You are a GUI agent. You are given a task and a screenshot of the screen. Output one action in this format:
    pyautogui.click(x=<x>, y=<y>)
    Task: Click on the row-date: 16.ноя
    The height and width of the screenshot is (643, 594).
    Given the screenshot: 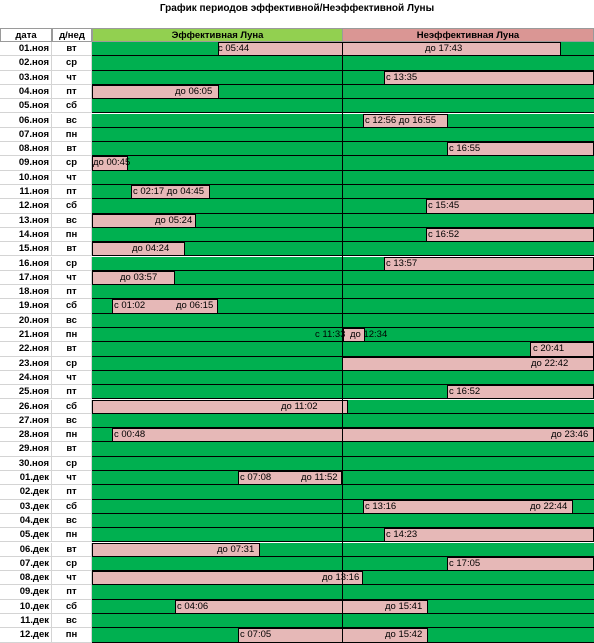 What is the action you would take?
    pyautogui.click(x=26, y=263)
    